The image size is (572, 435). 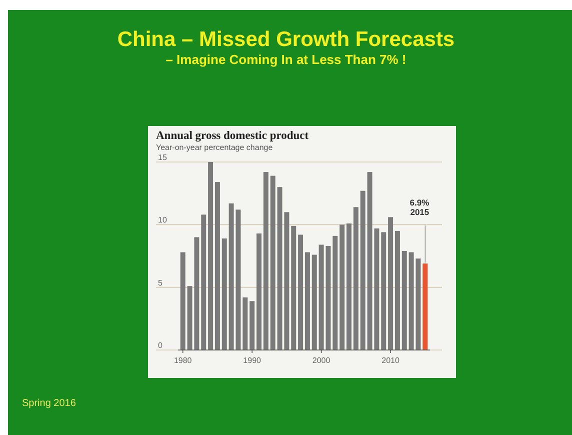 What do you see at coordinates (252, 360) in the screenshot?
I see `x-tick-label: 1990` at bounding box center [252, 360].